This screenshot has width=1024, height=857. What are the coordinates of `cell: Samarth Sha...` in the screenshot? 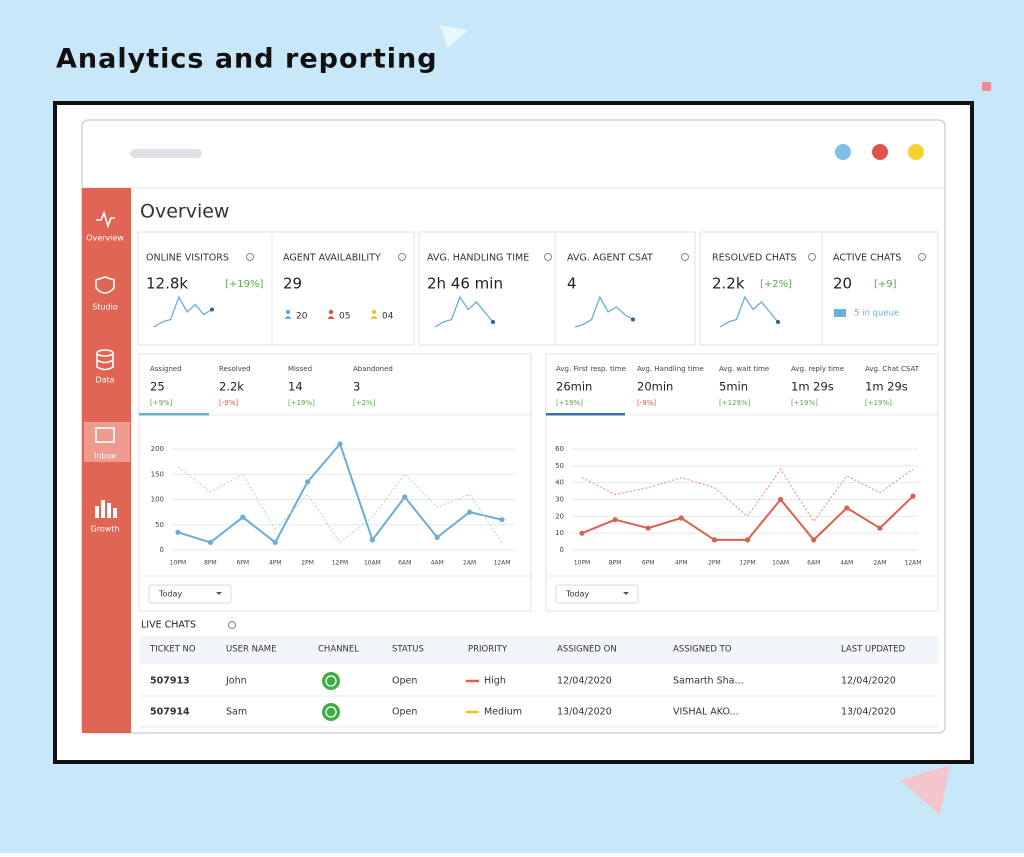 It's located at (708, 681).